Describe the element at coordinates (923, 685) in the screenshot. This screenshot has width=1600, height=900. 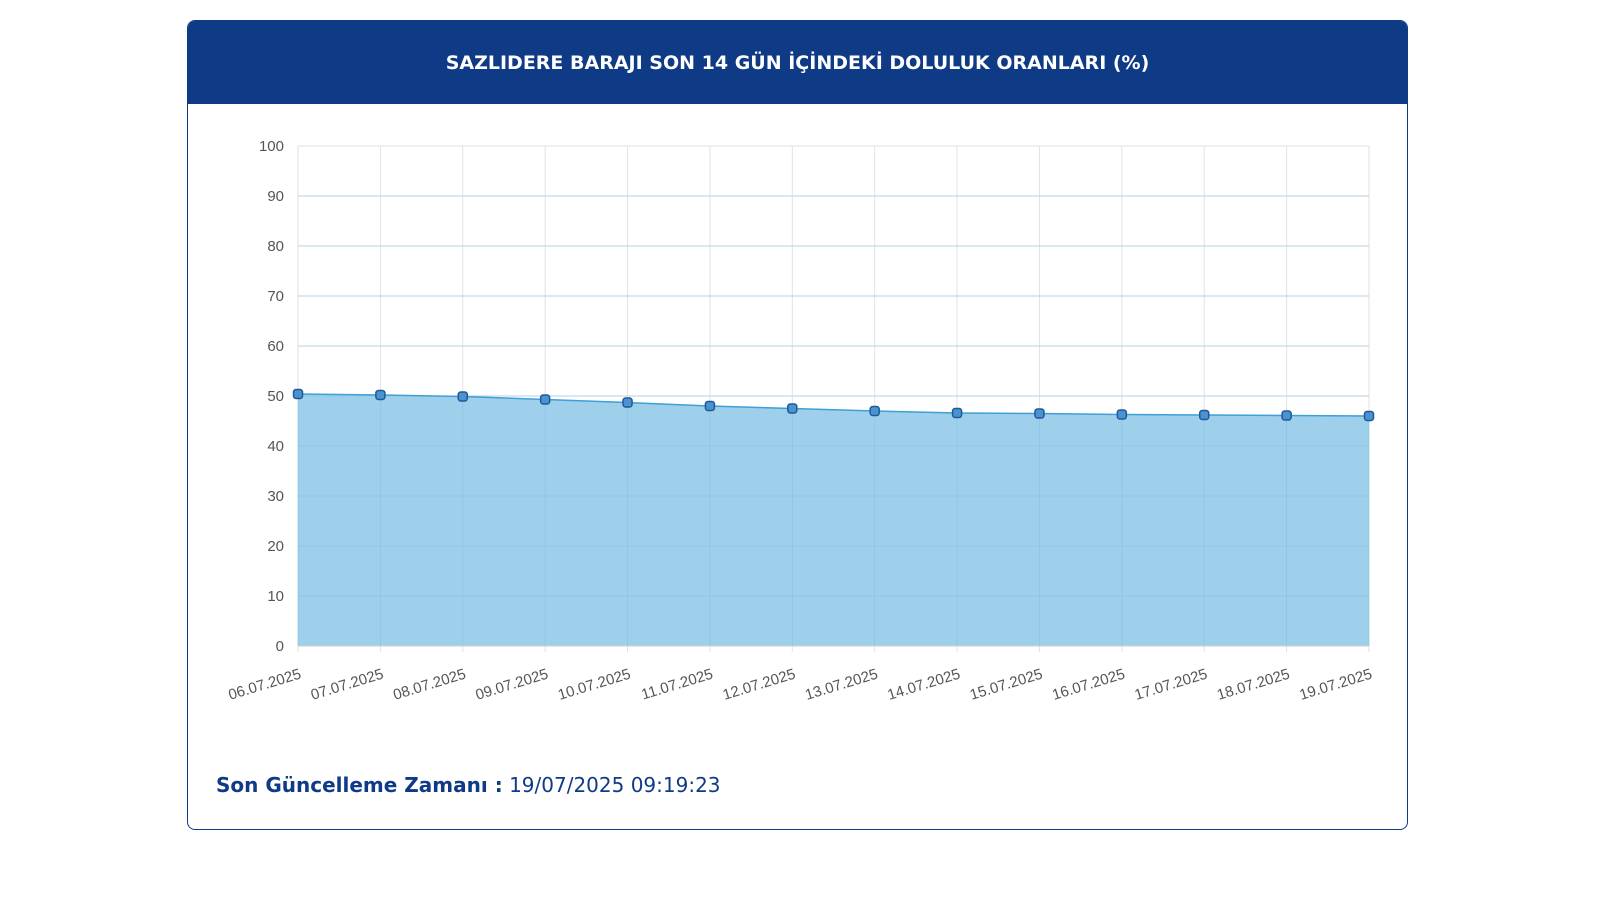
I see `x-tick-label: 14.07.2025` at that location.